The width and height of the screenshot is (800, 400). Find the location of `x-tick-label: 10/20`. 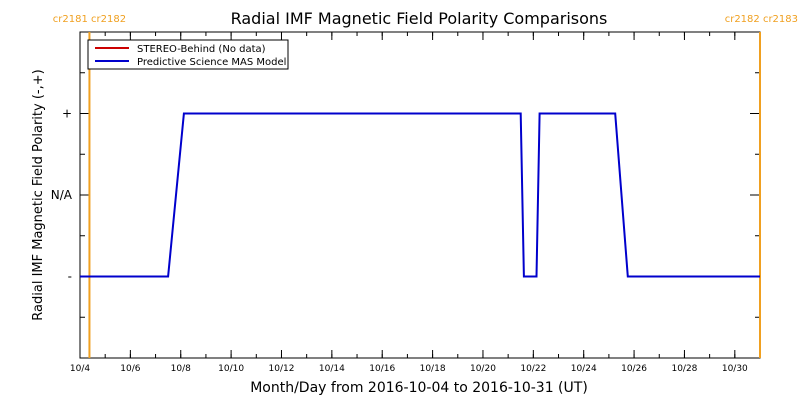

x-tick-label: 10/20 is located at coordinates (483, 369).